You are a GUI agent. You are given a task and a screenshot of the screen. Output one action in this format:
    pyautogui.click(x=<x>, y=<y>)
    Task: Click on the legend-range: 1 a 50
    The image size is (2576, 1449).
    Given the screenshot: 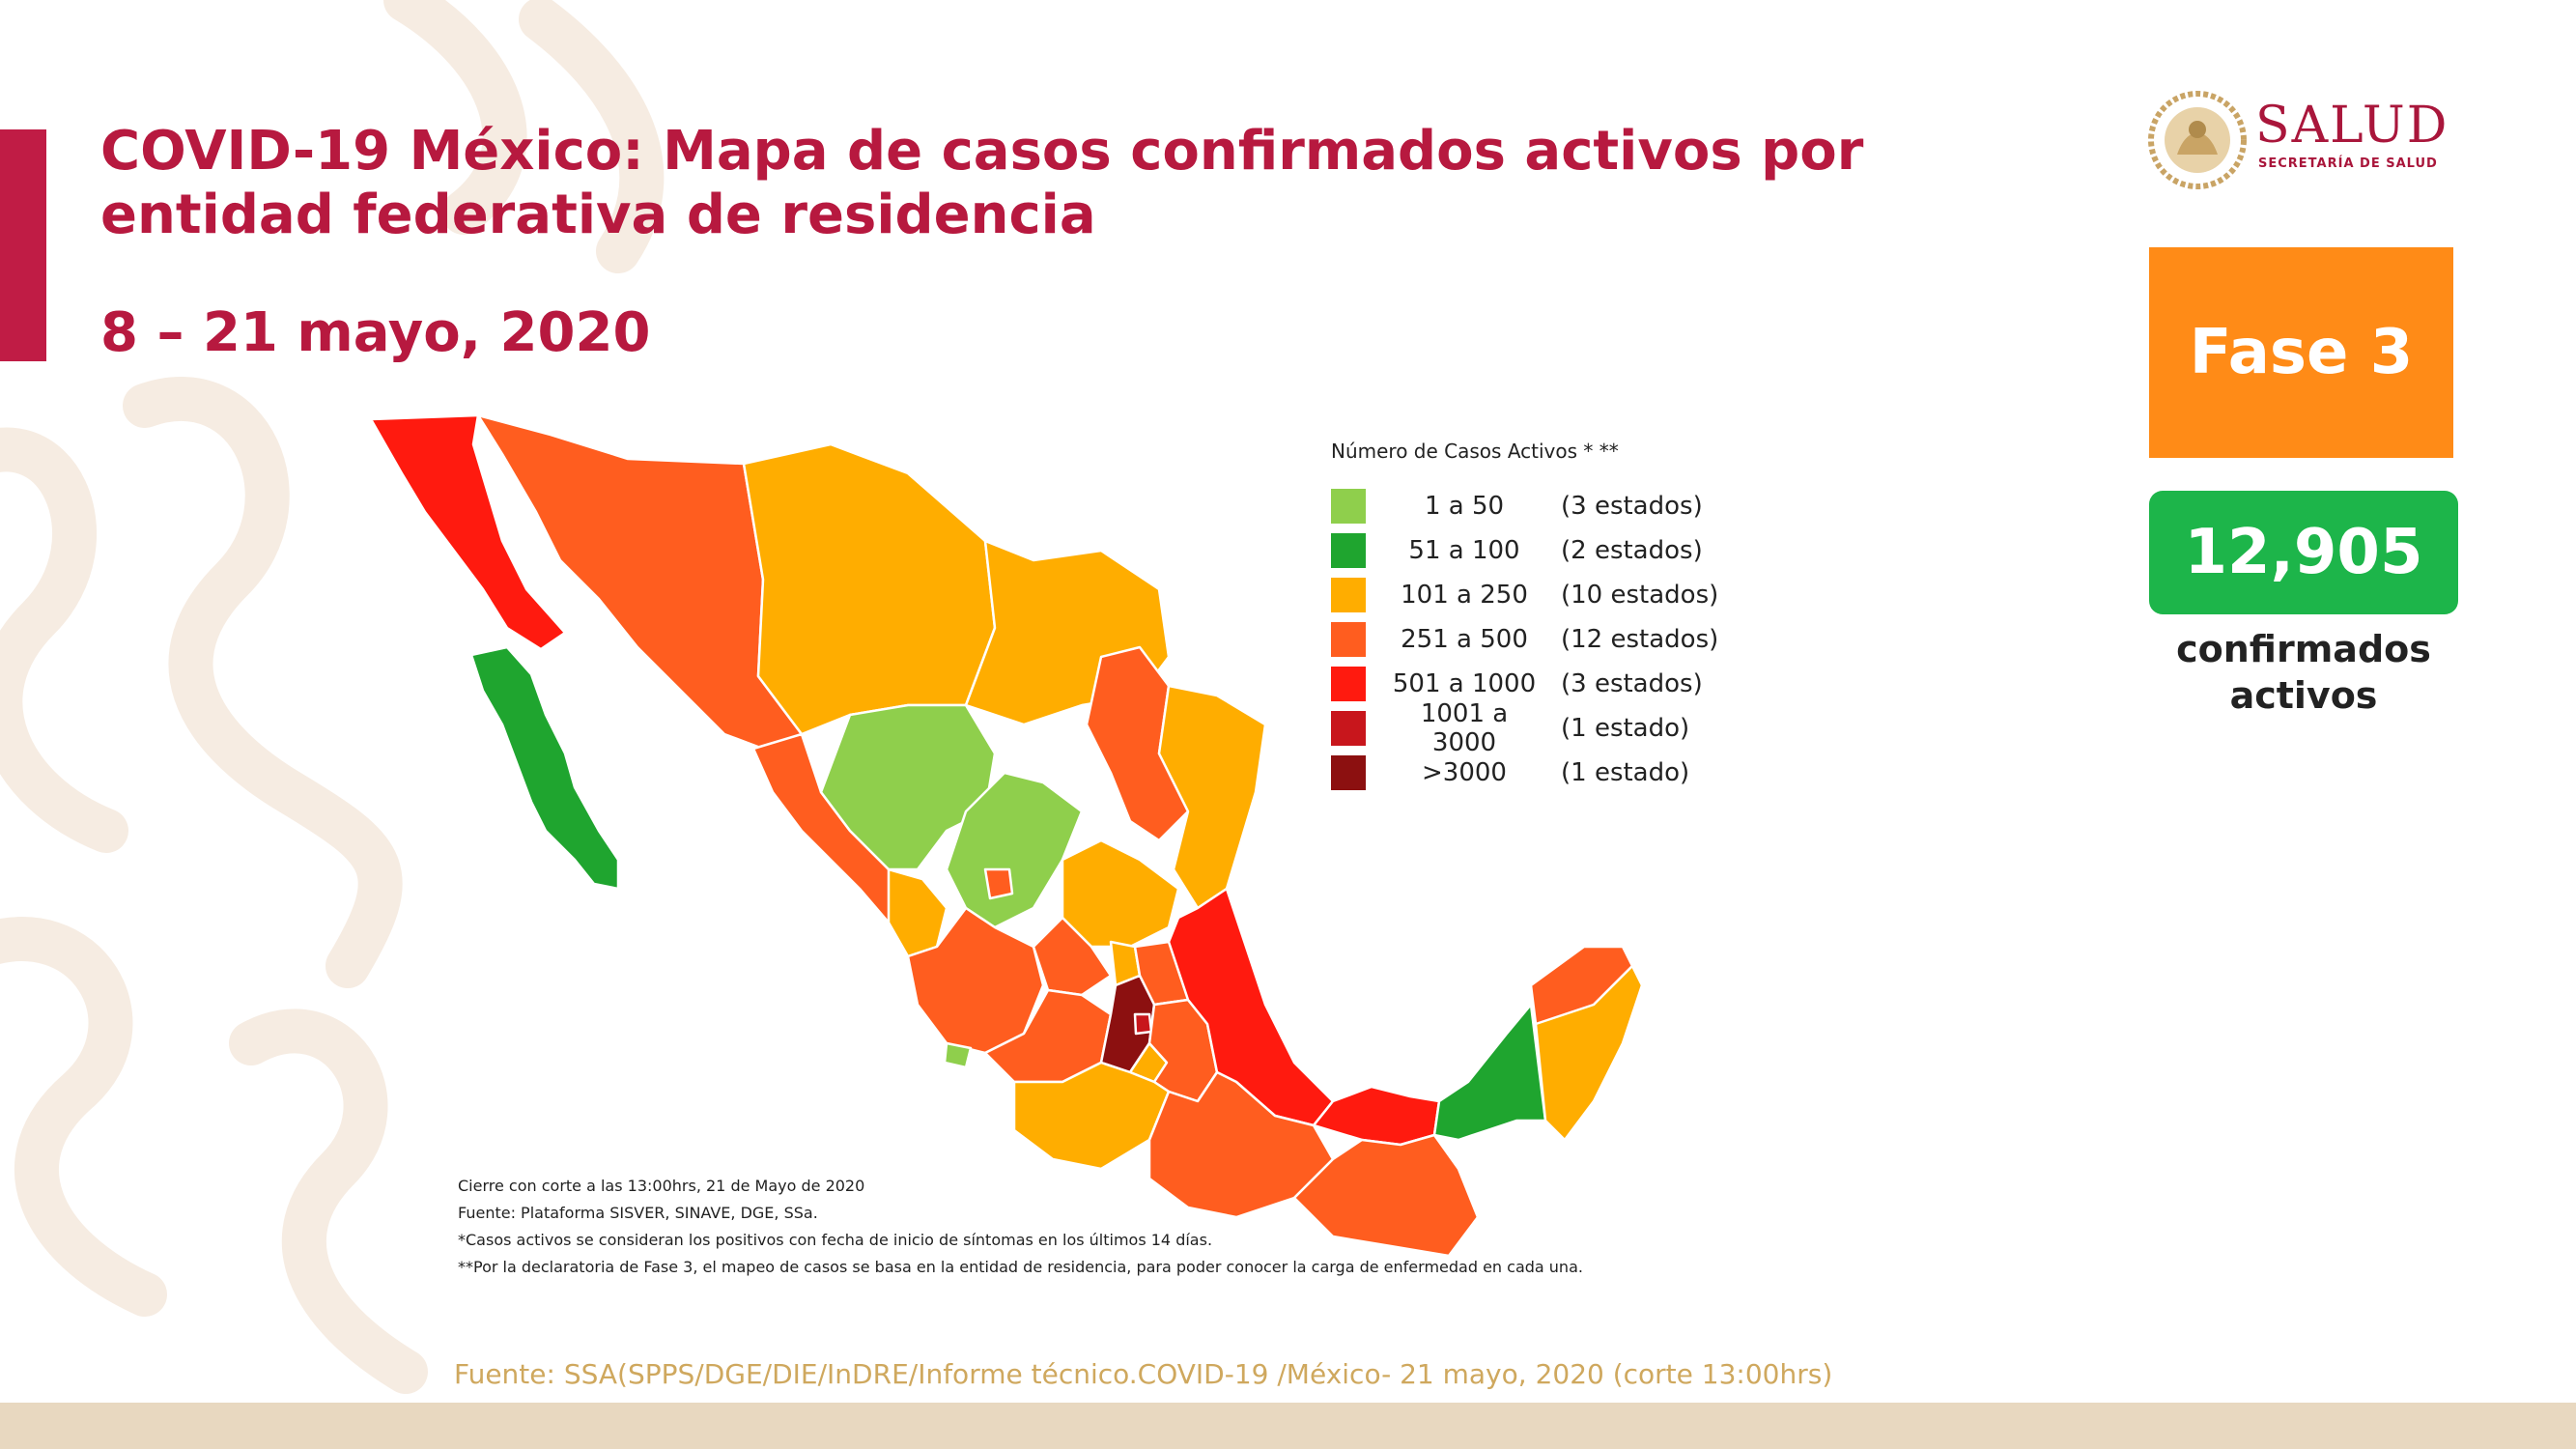 What is the action you would take?
    pyautogui.click(x=1464, y=506)
    